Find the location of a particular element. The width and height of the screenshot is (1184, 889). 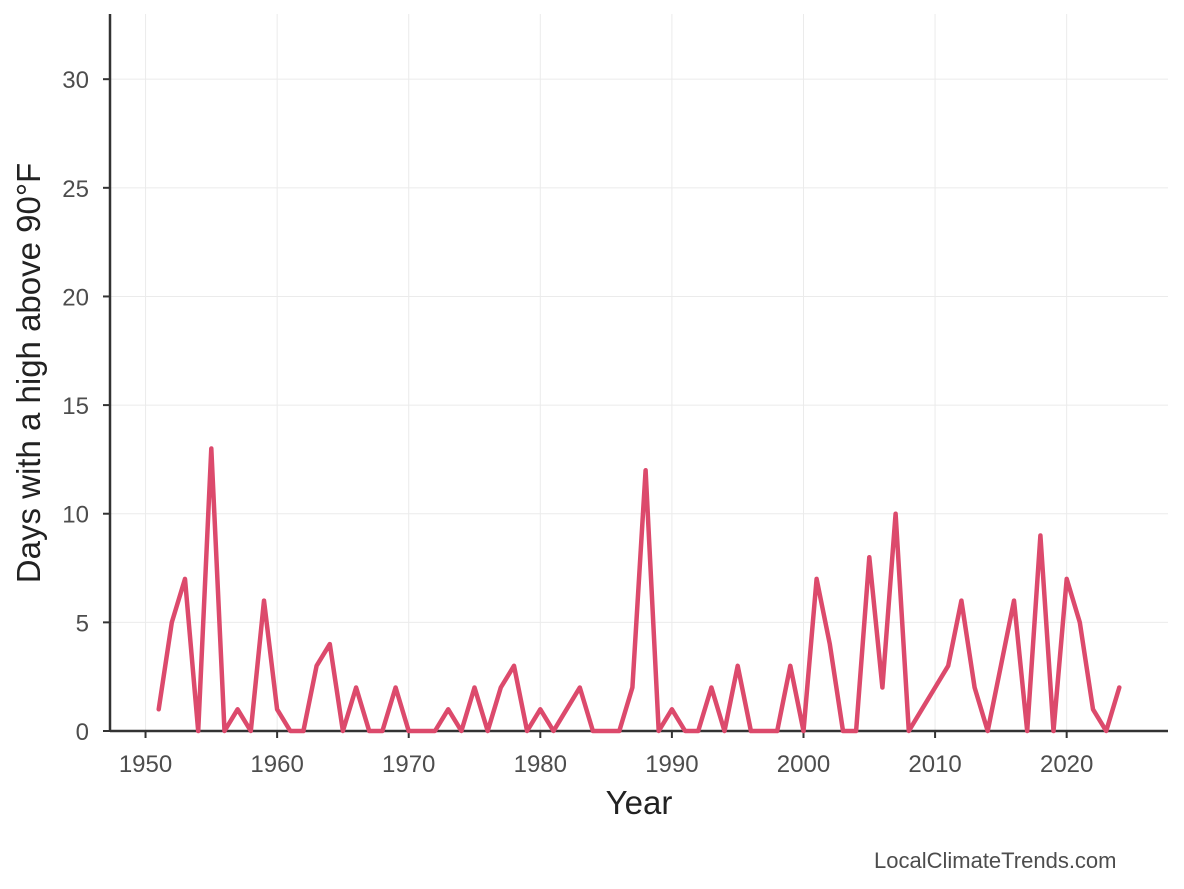

y-tick-label: 20 is located at coordinates (75, 297).